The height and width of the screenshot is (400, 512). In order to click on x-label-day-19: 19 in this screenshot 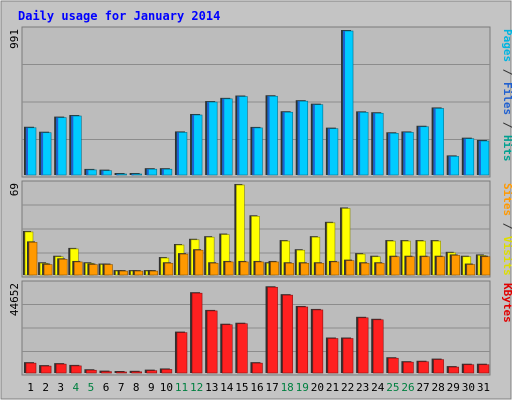, I will do `click(302, 387)`.